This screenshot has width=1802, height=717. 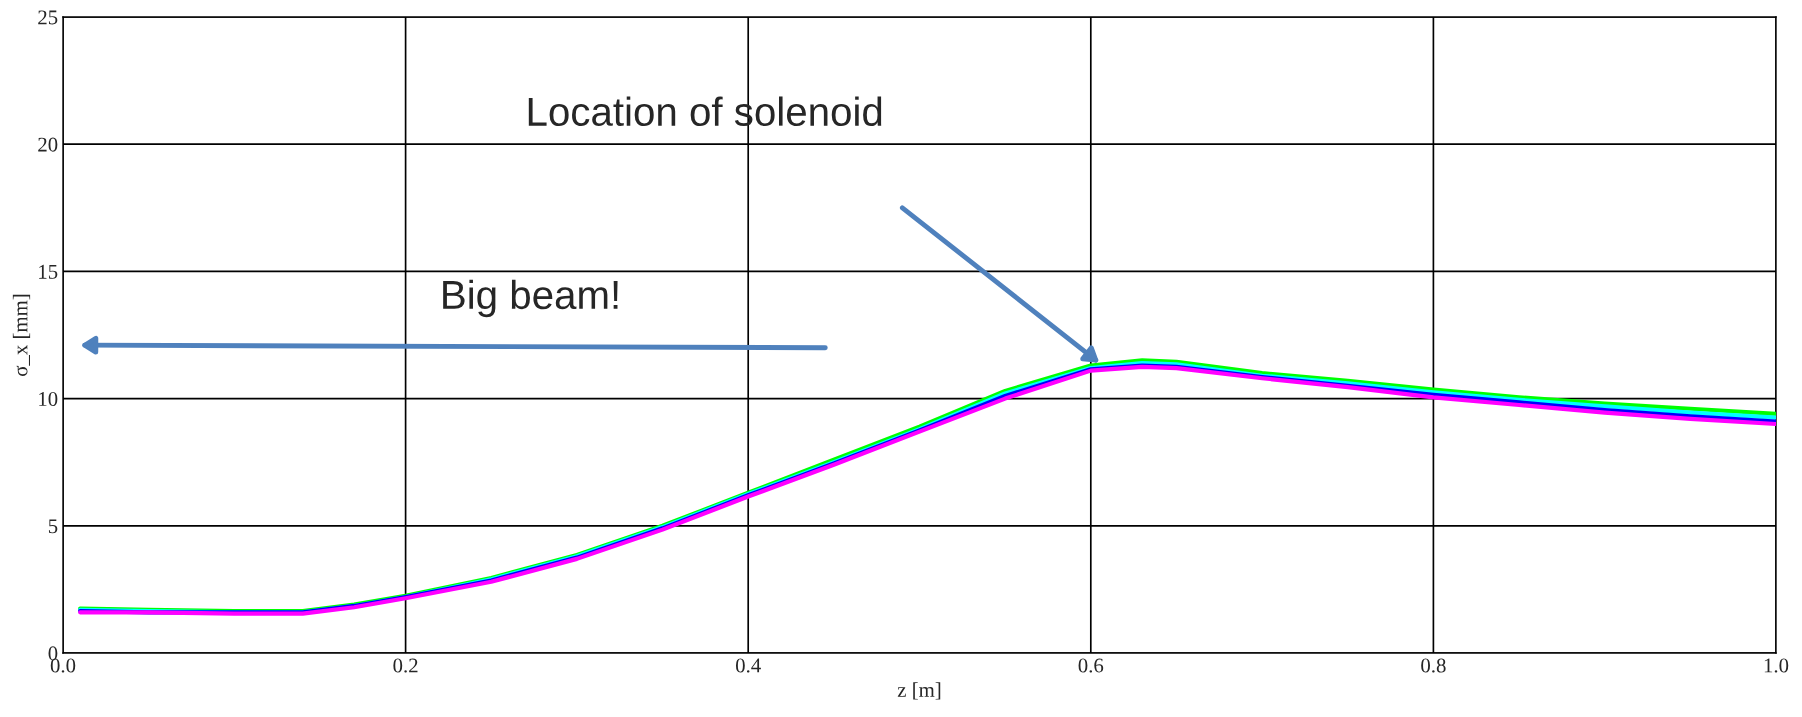 What do you see at coordinates (48, 17) in the screenshot?
I see `y-tick-label: 25` at bounding box center [48, 17].